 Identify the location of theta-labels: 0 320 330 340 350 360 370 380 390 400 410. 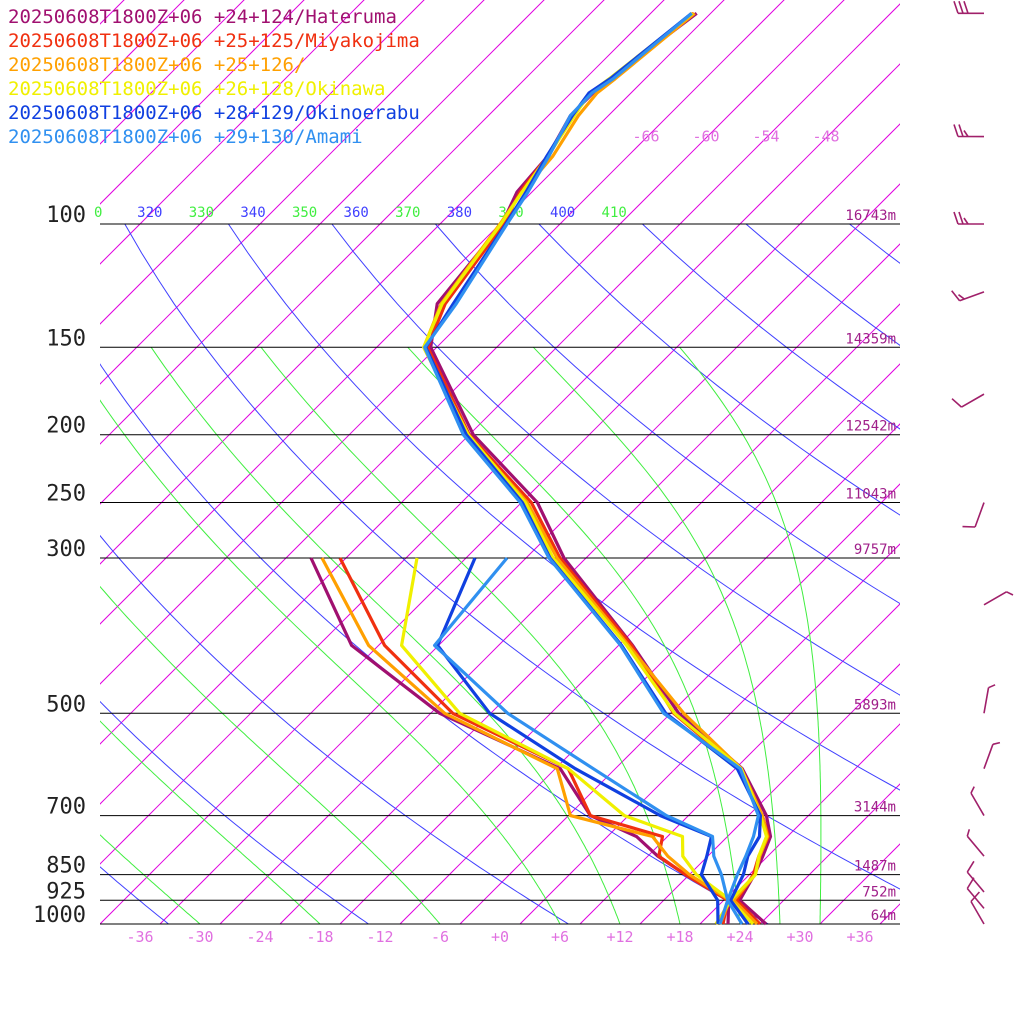
(360, 213).